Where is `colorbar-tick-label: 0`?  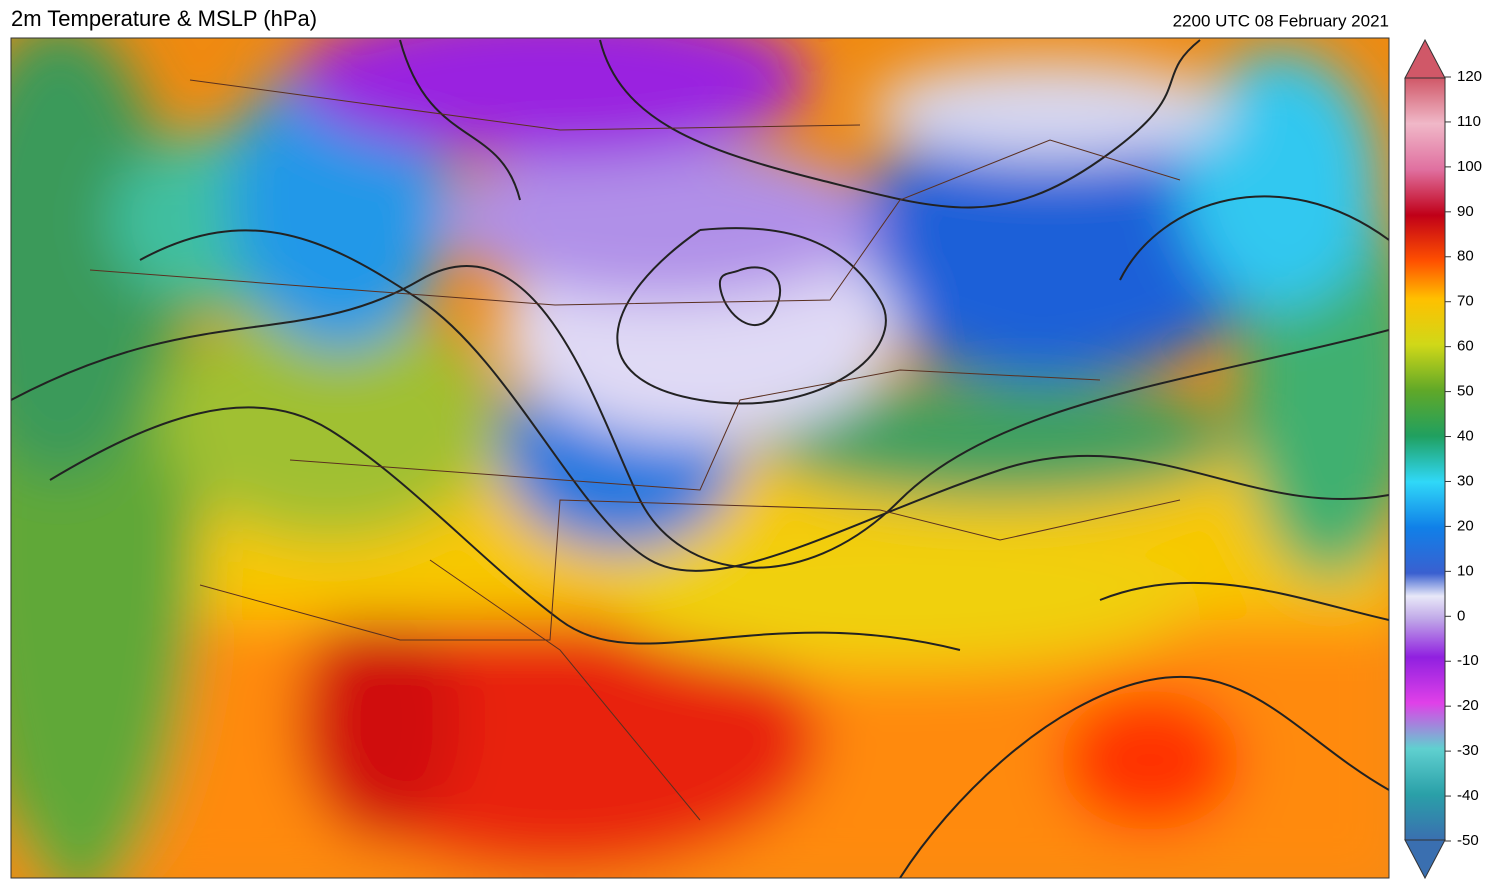
colorbar-tick-label: 0 is located at coordinates (1461, 615).